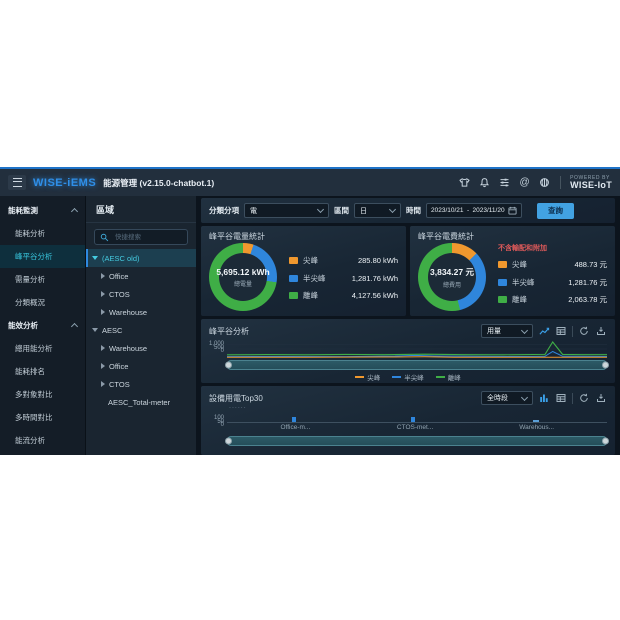  I want to click on legend-item-half-peak: 半尖峰, so click(408, 377).